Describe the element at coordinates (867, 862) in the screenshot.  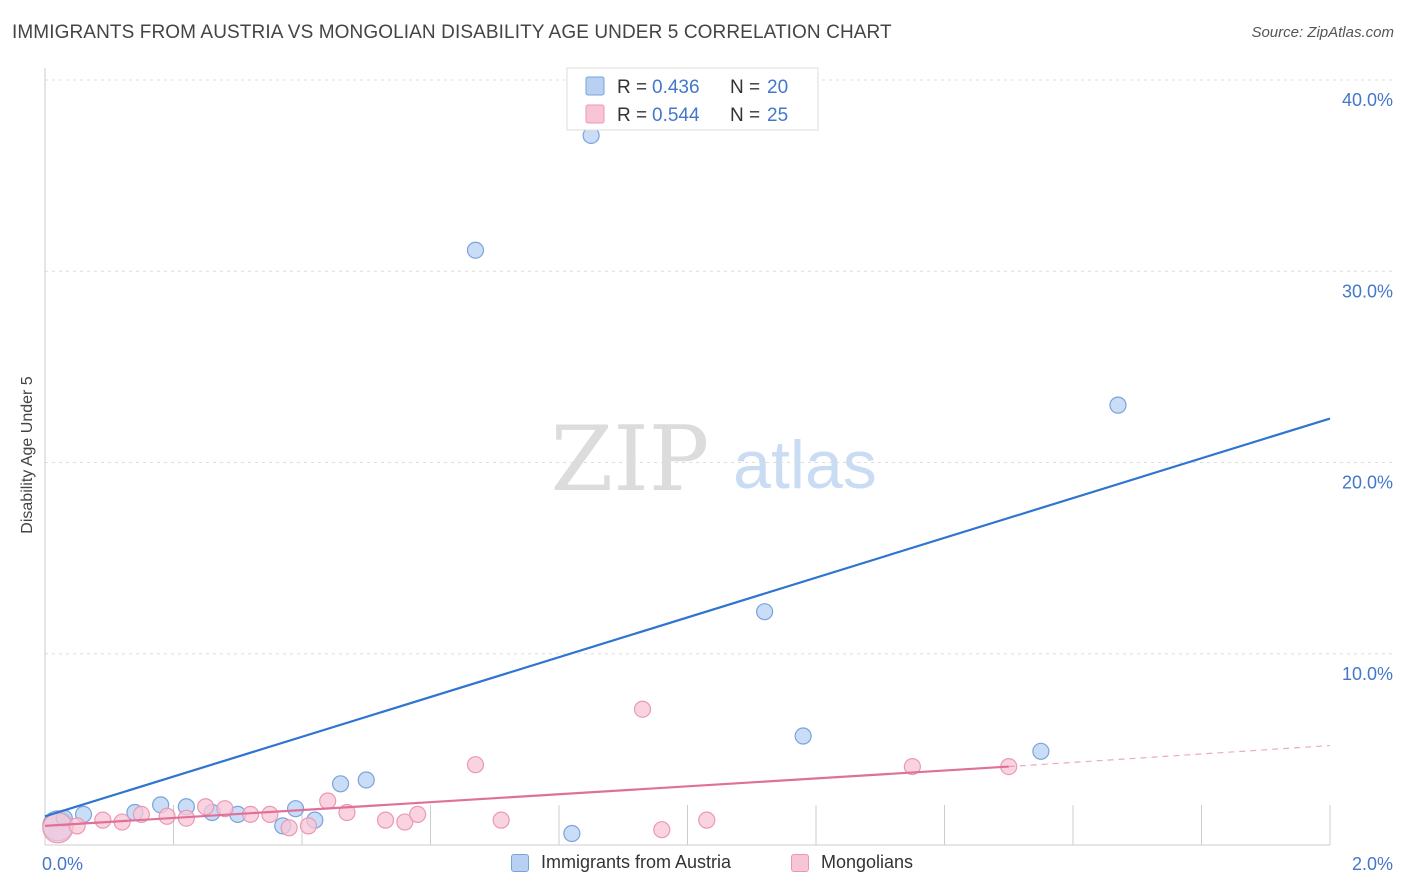
I see `legend-label-mongolians: Mongolians` at that location.